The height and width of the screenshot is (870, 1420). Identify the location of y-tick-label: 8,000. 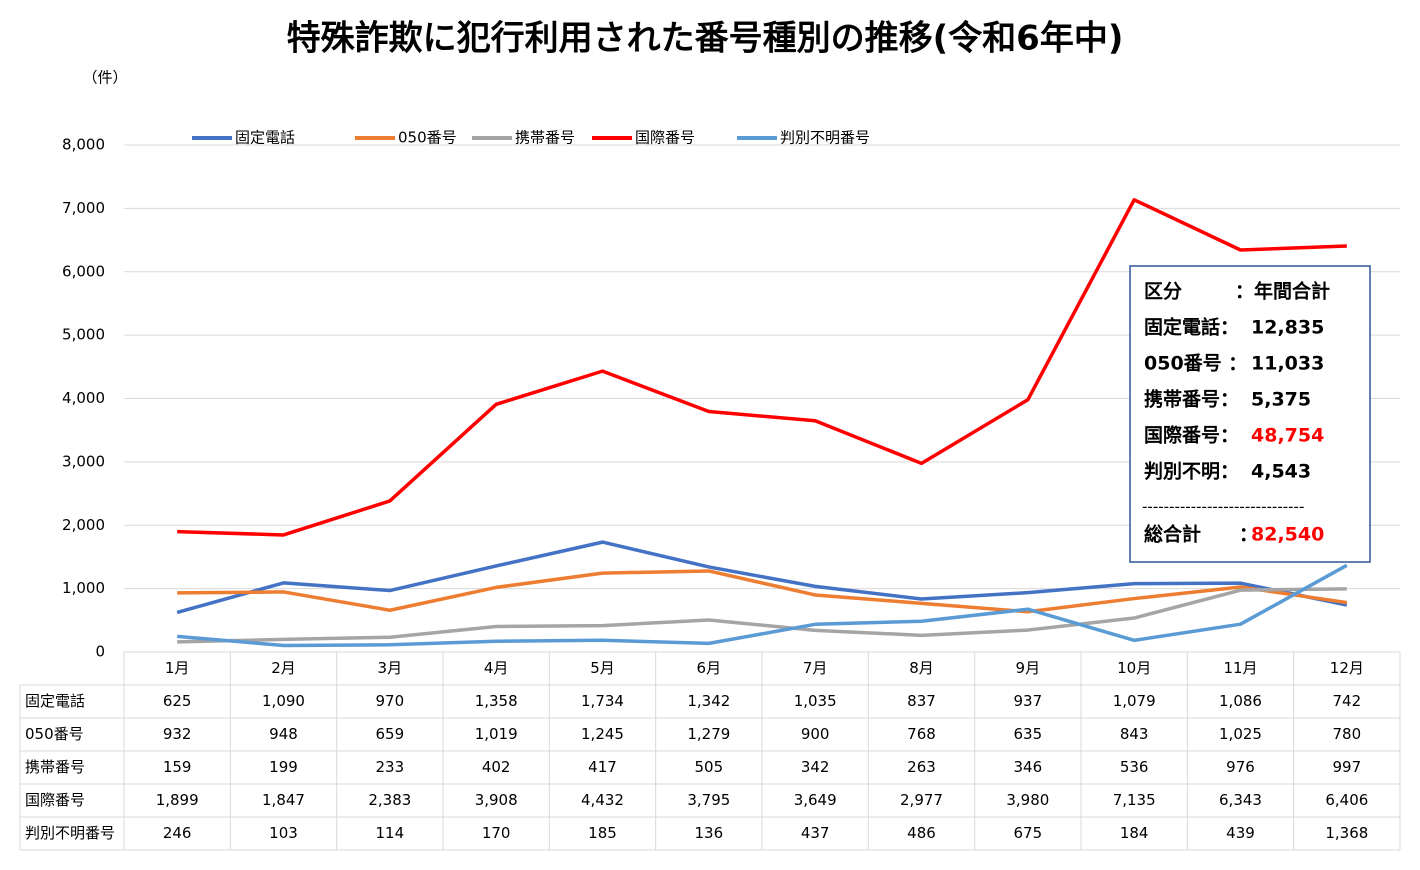
(83, 145).